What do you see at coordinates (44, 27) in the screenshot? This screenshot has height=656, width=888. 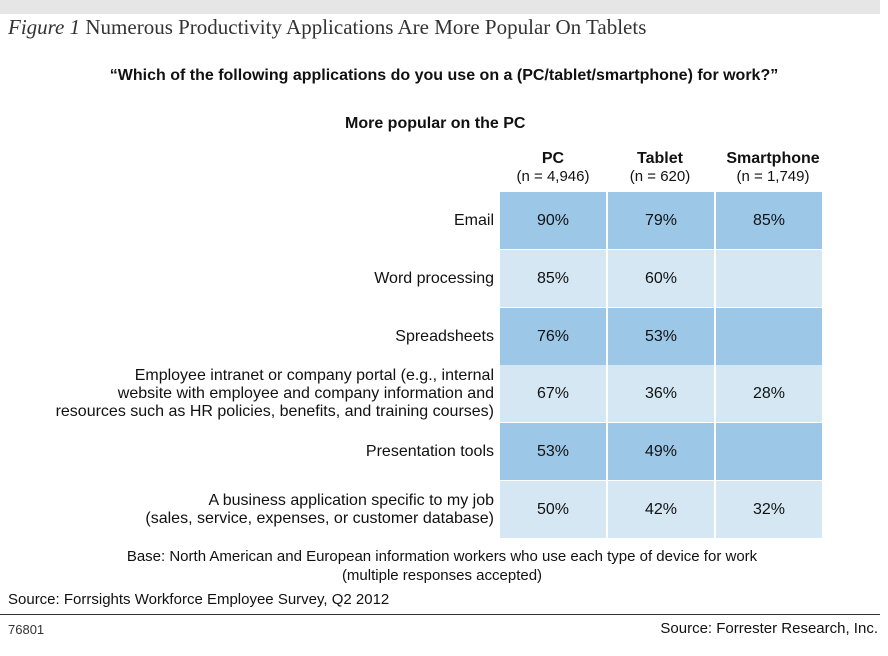 I see `figure-label: Figure 1` at bounding box center [44, 27].